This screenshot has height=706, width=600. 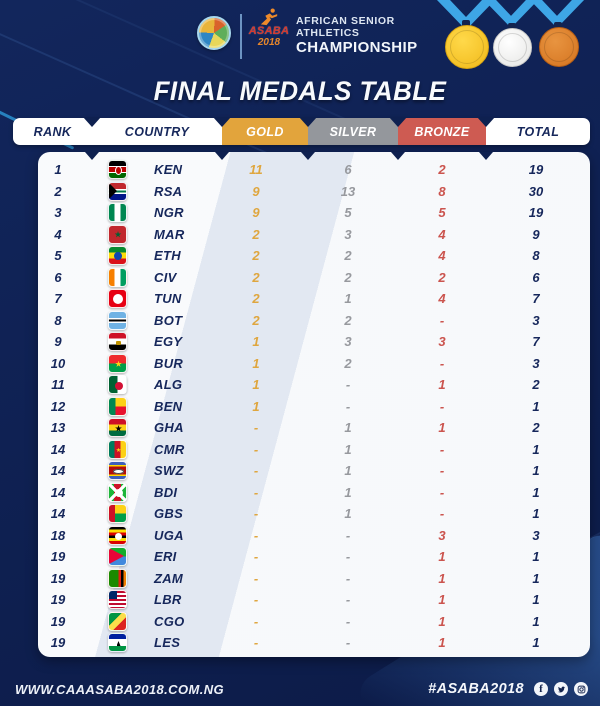 What do you see at coordinates (58, 212) in the screenshot?
I see `rank-cell: 3` at bounding box center [58, 212].